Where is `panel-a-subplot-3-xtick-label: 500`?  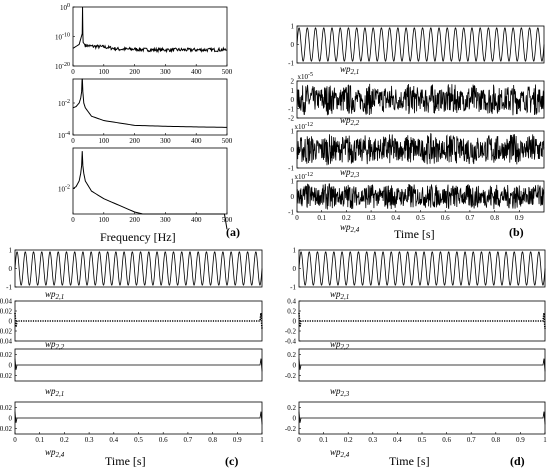 panel-a-subplot-3-xtick-label: 500 is located at coordinates (227, 220).